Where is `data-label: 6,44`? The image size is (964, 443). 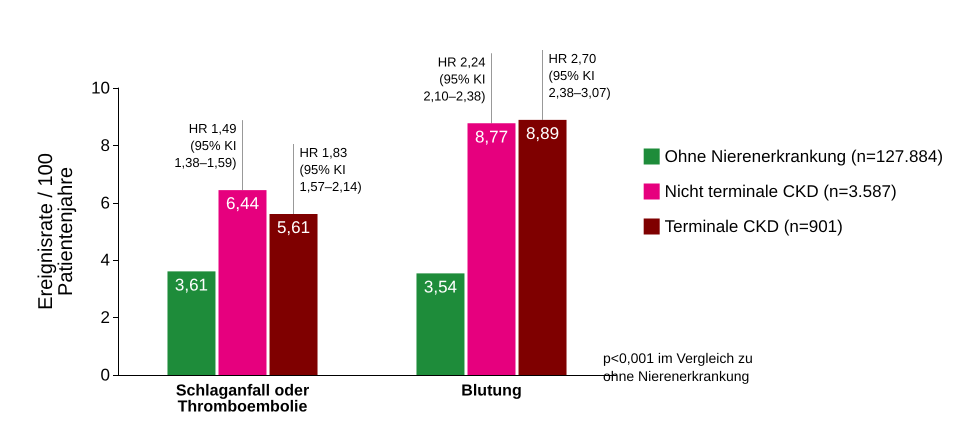 data-label: 6,44 is located at coordinates (243, 204).